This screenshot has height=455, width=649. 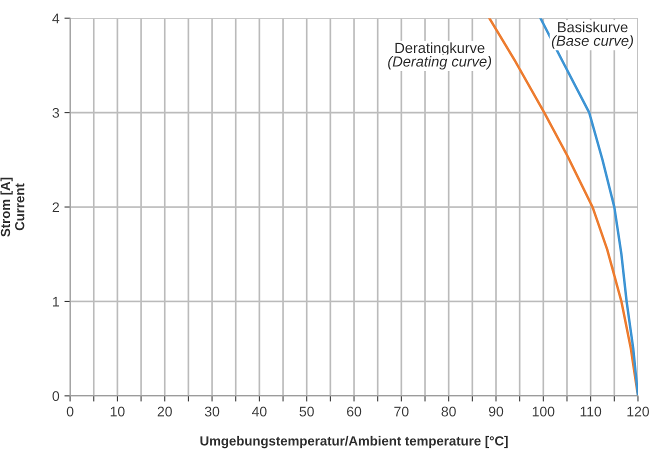 What do you see at coordinates (449, 411) in the screenshot?
I see `x-tick-label: 80` at bounding box center [449, 411].